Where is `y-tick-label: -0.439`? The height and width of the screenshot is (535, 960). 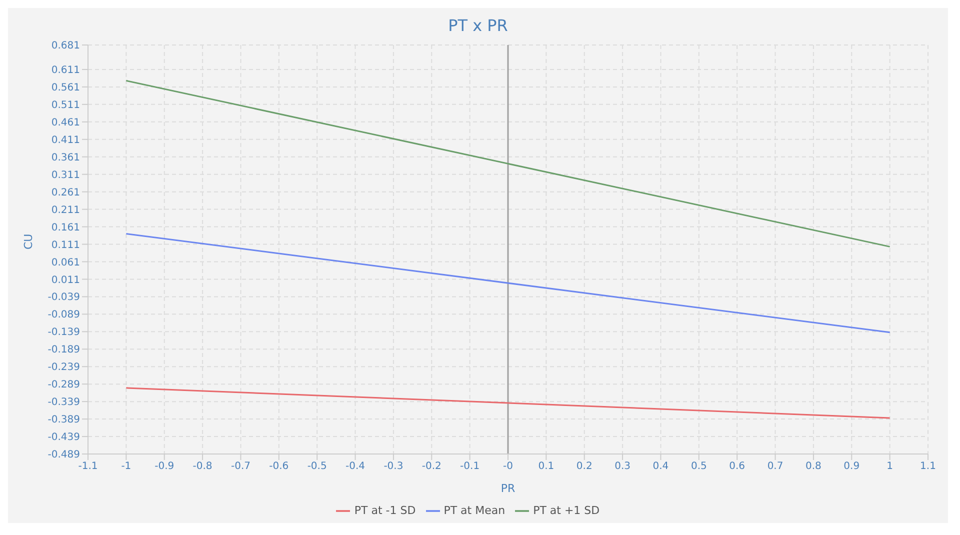
y-tick-label: -0.439 is located at coordinates (64, 438).